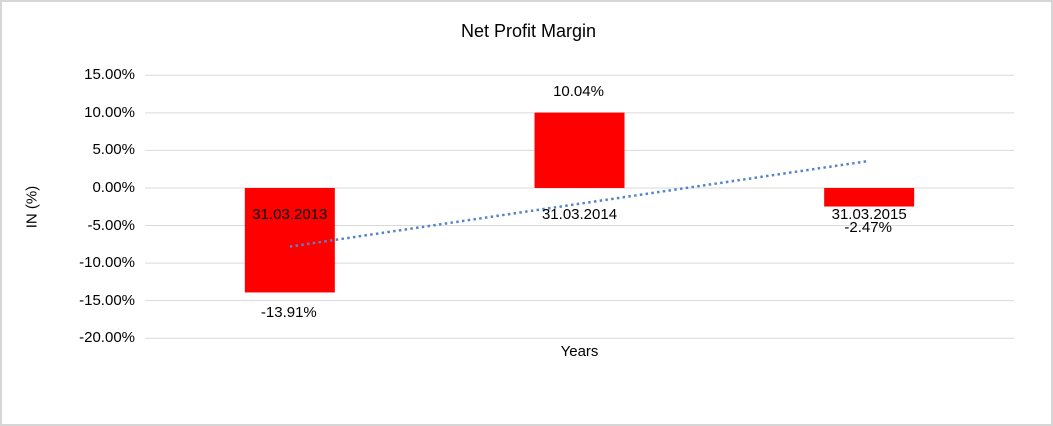 Image resolution: width=1053 pixels, height=426 pixels. What do you see at coordinates (107, 263) in the screenshot?
I see `y-tick-label: -10.00%` at bounding box center [107, 263].